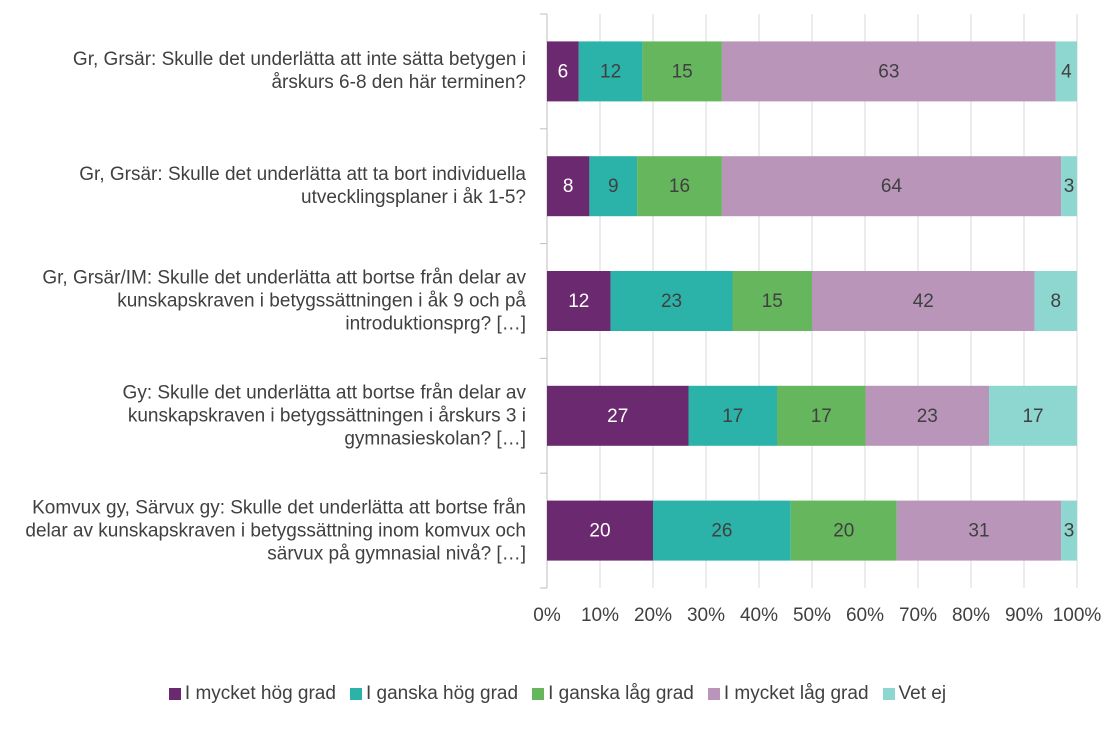 The image size is (1115, 737). Describe the element at coordinates (260, 693) in the screenshot. I see `legend-label: I mycket hög grad` at that location.